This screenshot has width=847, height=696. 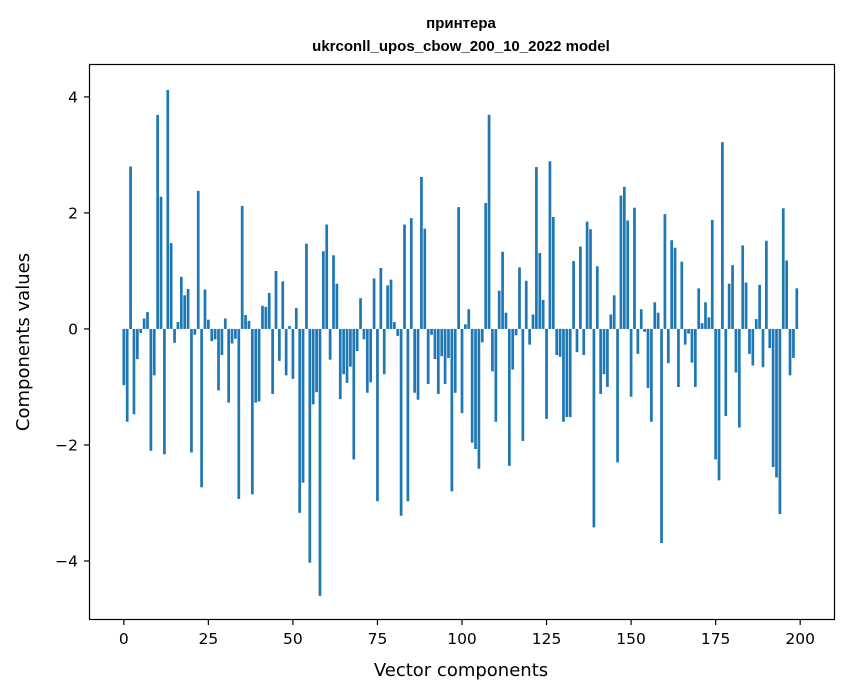 I want to click on x-axis-label: Vector components, so click(x=461, y=670).